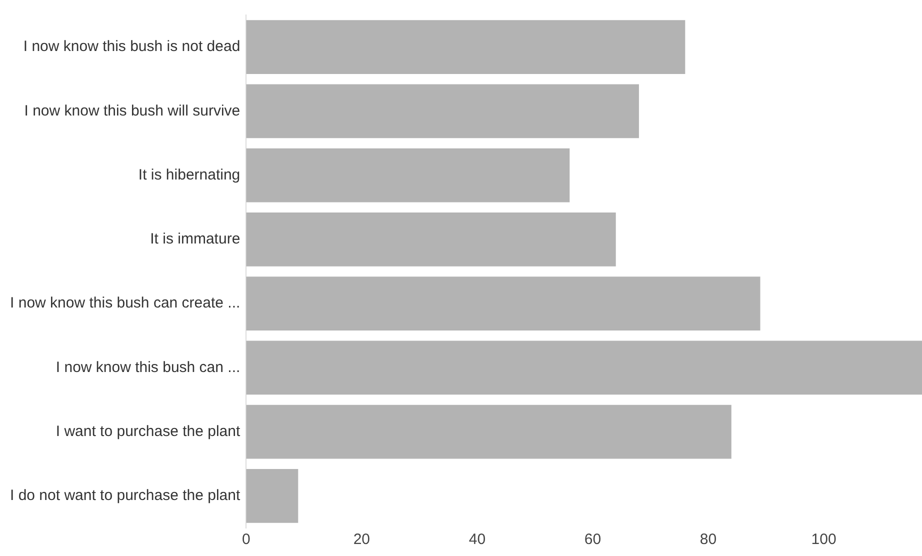  What do you see at coordinates (361, 539) in the screenshot?
I see `x-tick-label: 20` at bounding box center [361, 539].